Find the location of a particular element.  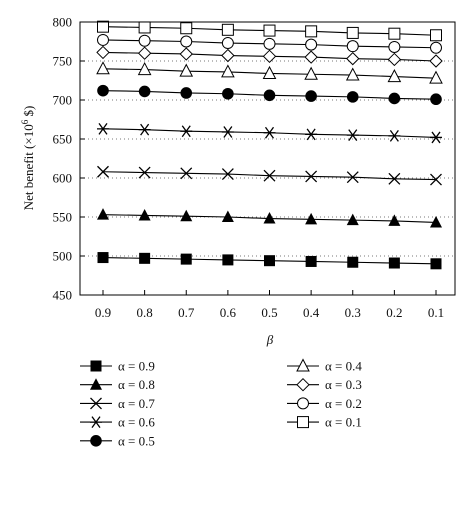

x-tick-label: 0.9 is located at coordinates (103, 312).